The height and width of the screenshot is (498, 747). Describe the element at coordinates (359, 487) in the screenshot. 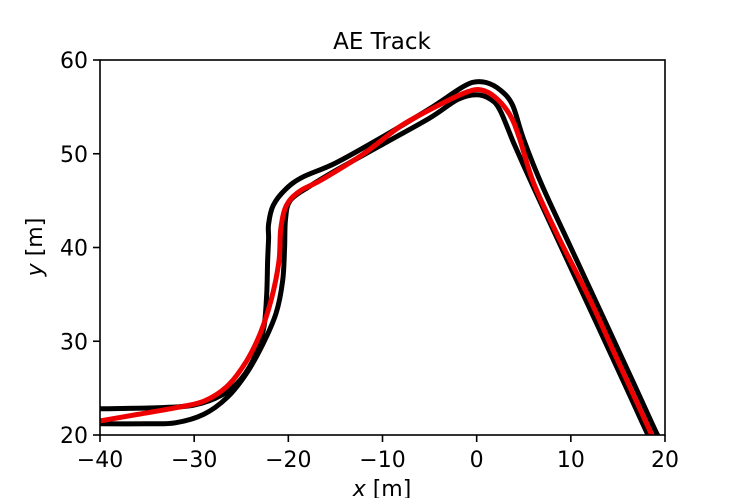

I see `x-axis-var: x` at that location.